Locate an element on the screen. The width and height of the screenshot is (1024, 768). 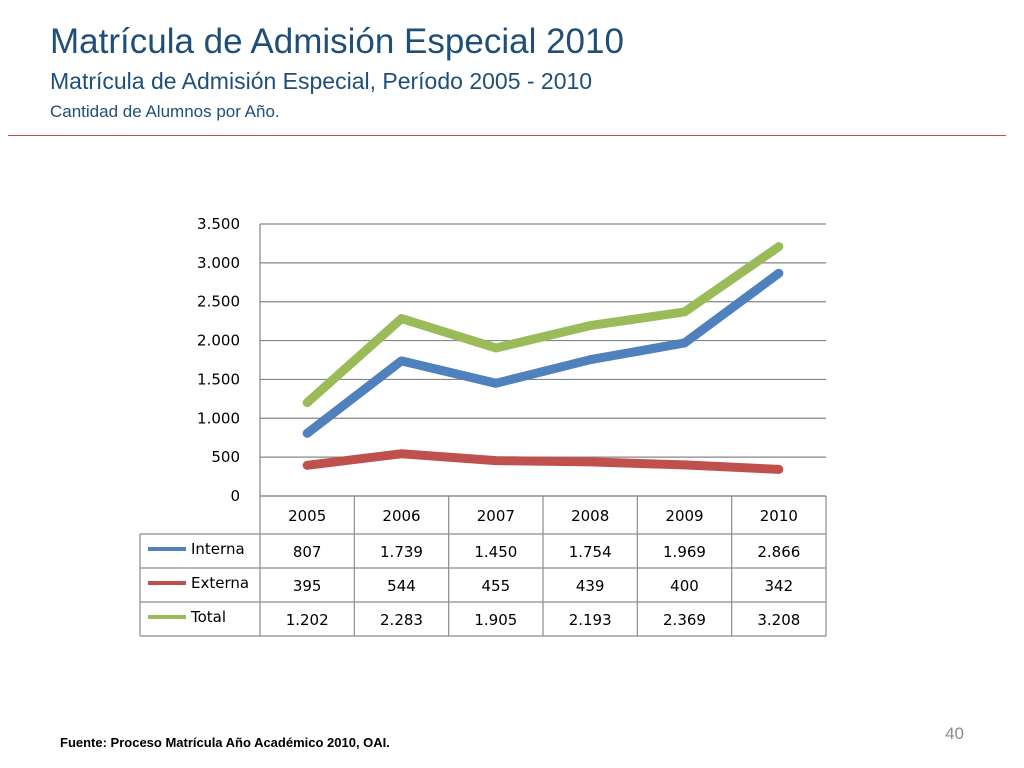
legend-label: Interna is located at coordinates (218, 549).